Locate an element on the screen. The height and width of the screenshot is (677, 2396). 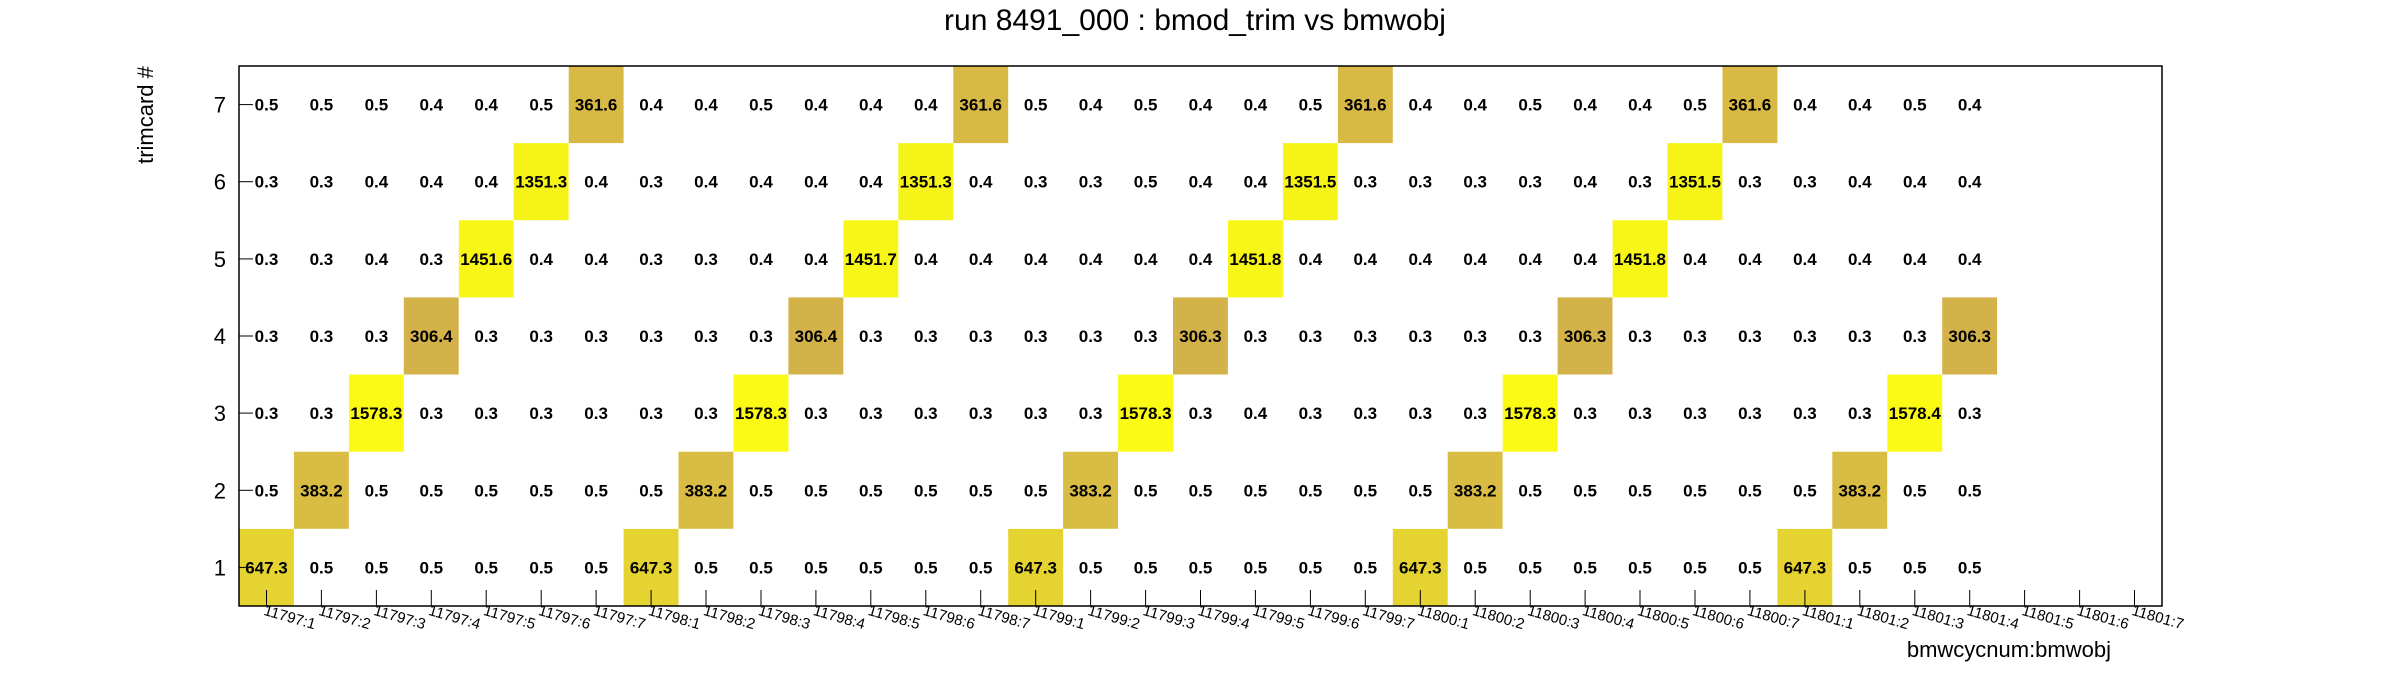
x-tick-label: 11799:1 is located at coordinates (1059, 617).